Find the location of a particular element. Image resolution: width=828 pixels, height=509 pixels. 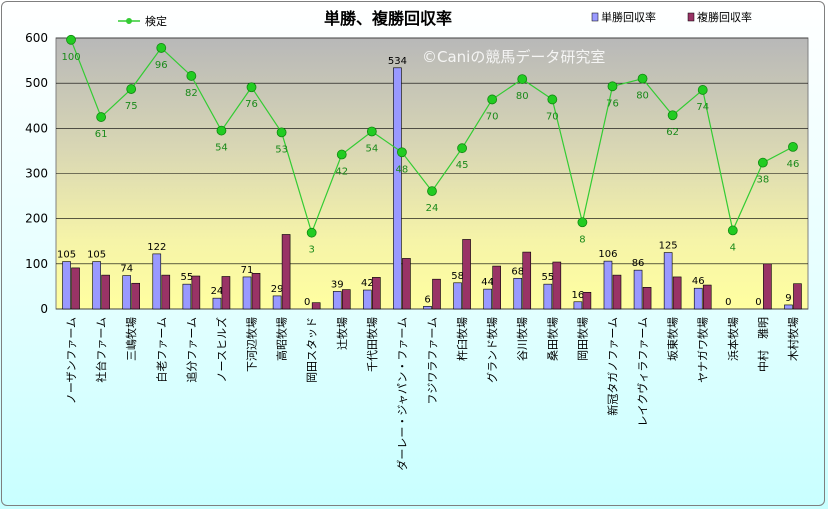

data-label-kentei: 82 is located at coordinates (191, 93).